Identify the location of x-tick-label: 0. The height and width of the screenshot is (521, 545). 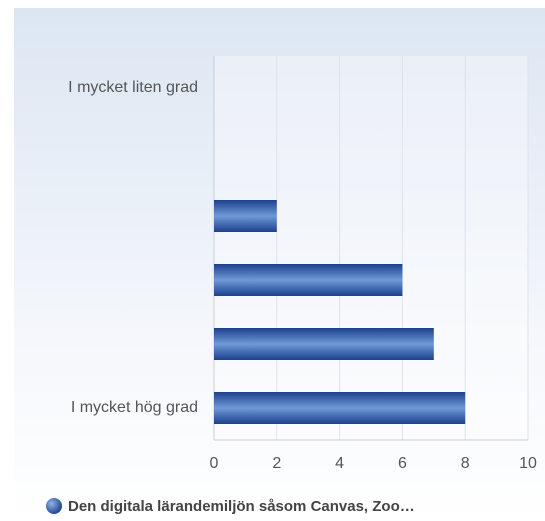
(214, 463).